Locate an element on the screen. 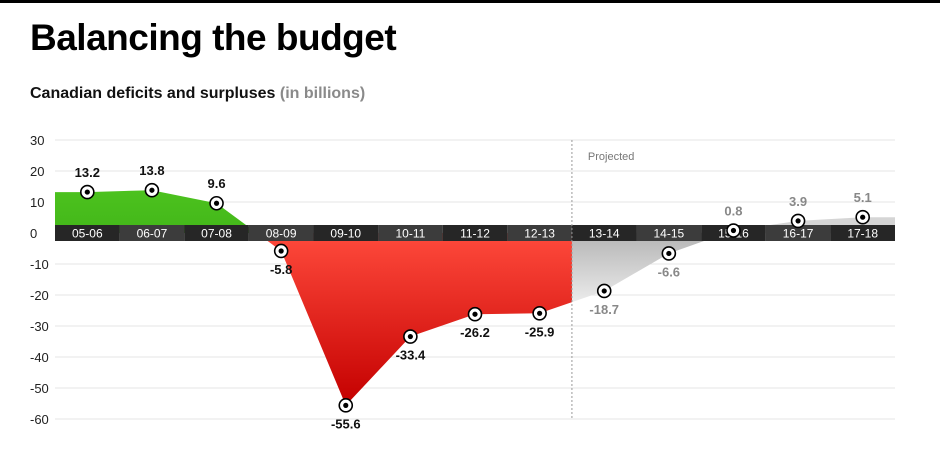 The width and height of the screenshot is (940, 466). category-label: 05-06 is located at coordinates (87, 234).